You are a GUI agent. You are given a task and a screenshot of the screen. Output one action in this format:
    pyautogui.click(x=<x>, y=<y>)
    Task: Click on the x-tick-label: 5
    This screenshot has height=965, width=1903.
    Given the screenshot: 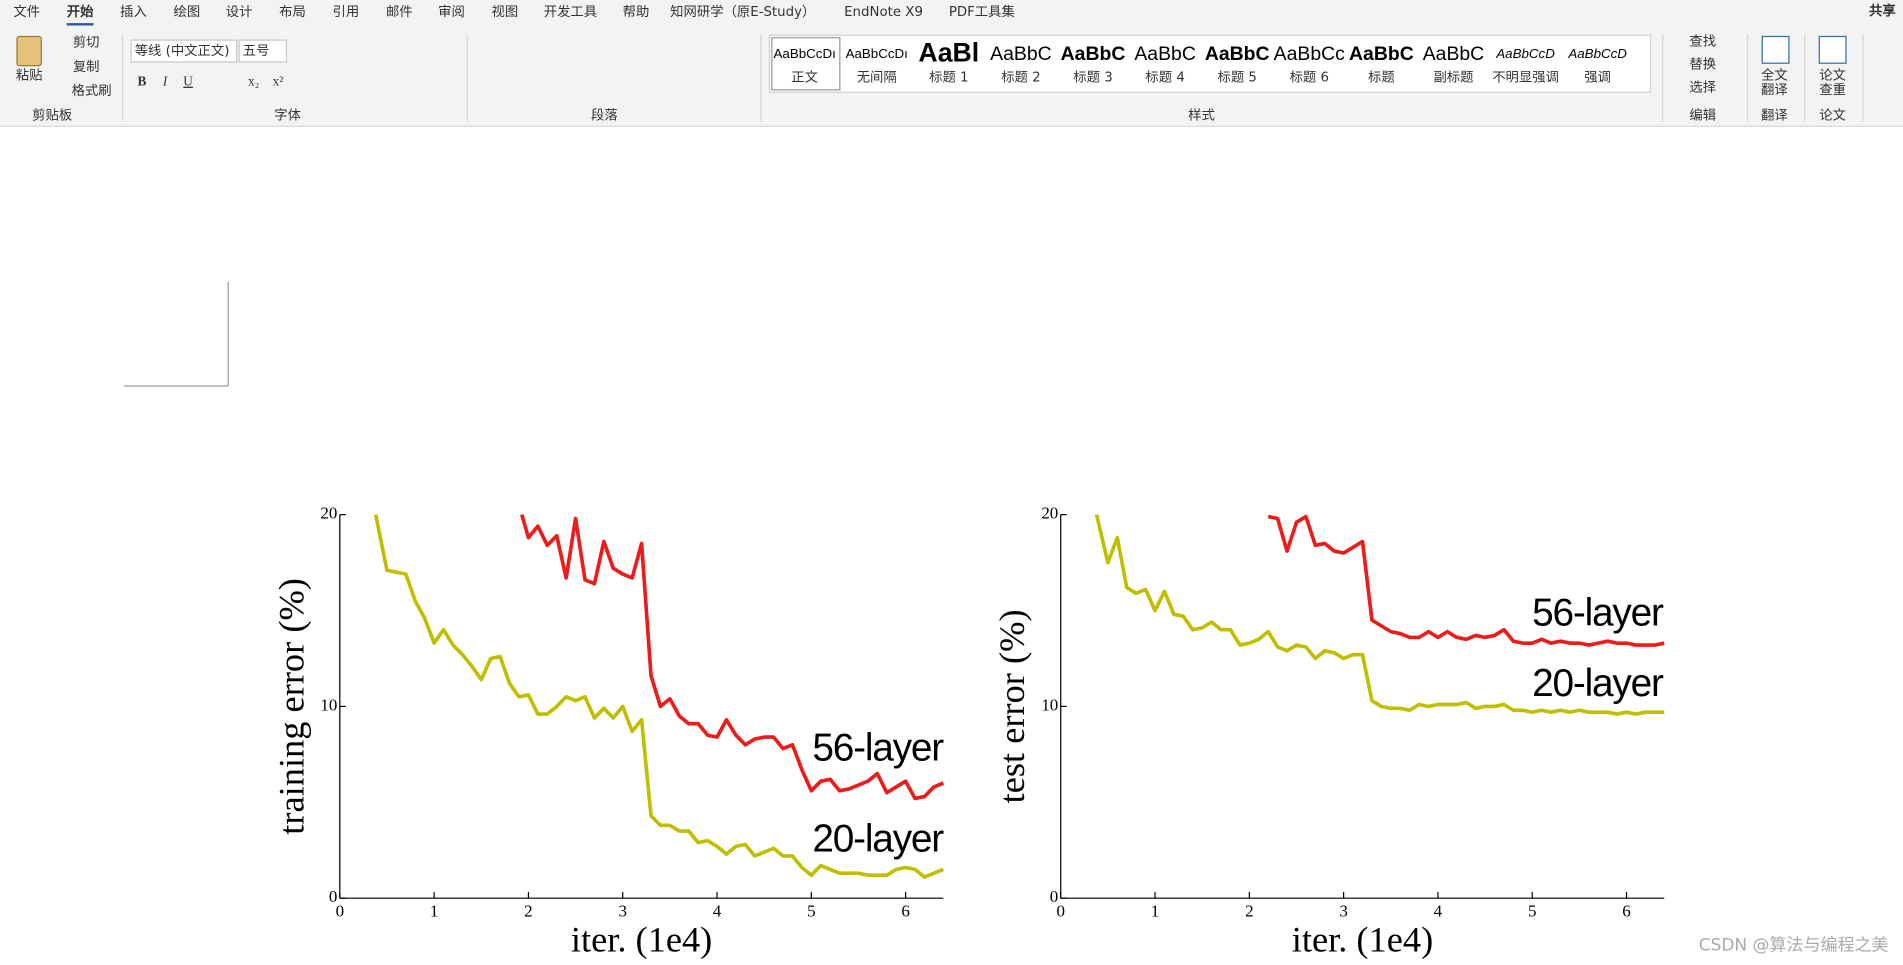 What is the action you would take?
    pyautogui.click(x=811, y=911)
    